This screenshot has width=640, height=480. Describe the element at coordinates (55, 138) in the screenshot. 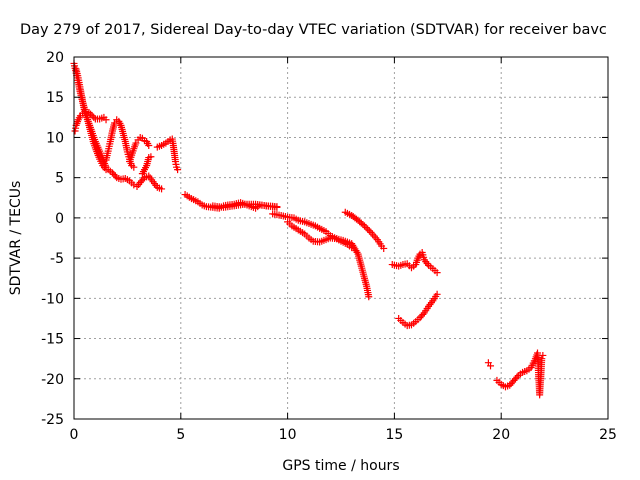

I see `y-tick-label: 10` at that location.